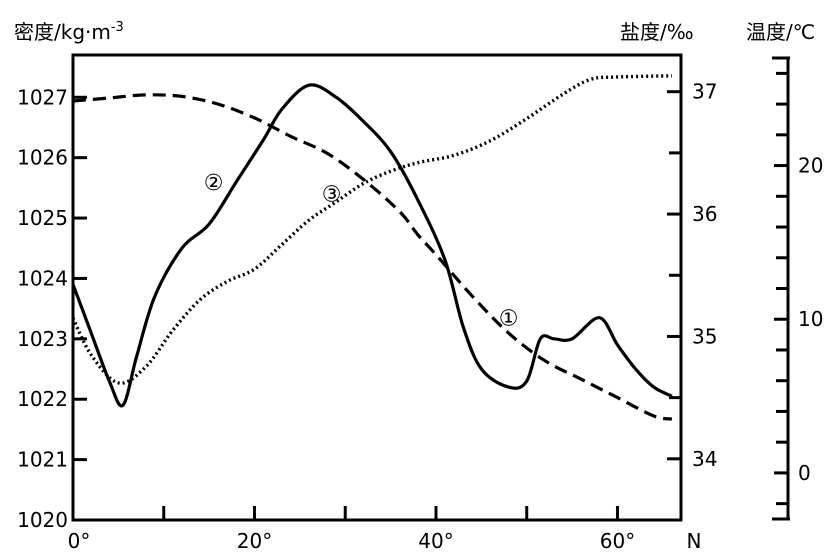  What do you see at coordinates (42, 460) in the screenshot?
I see `density-tick-label: 1021` at bounding box center [42, 460].